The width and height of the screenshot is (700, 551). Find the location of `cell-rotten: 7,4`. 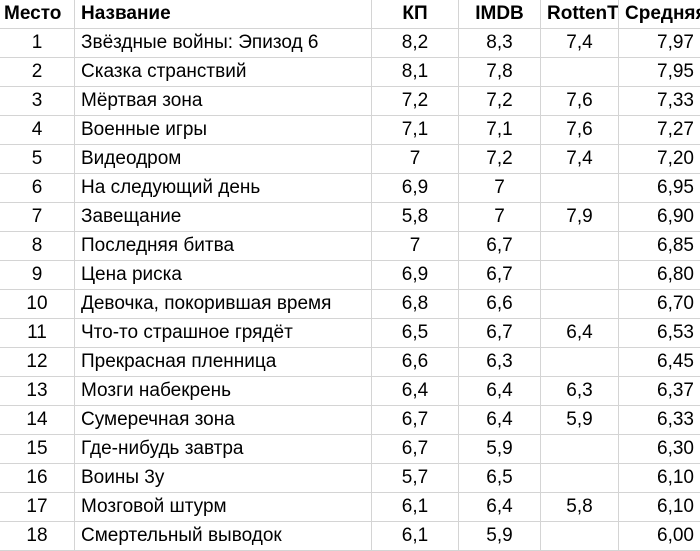

cell-rotten: 7,4 is located at coordinates (579, 43).